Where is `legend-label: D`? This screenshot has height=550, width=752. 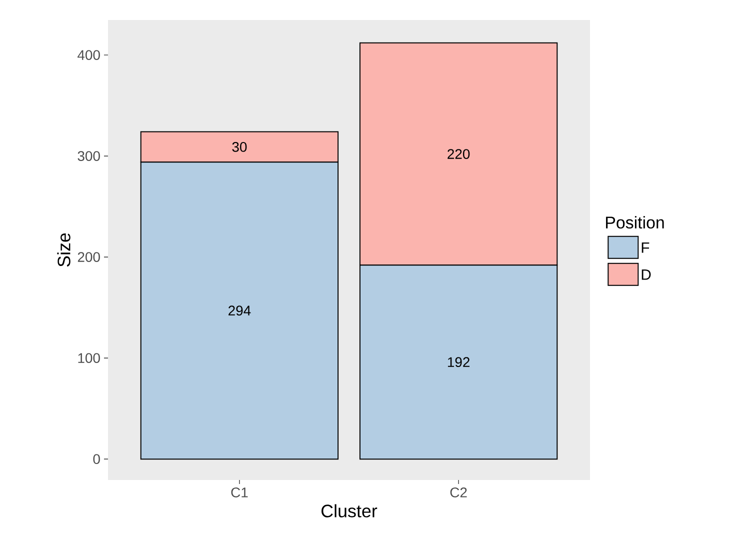
legend-label: D is located at coordinates (646, 274).